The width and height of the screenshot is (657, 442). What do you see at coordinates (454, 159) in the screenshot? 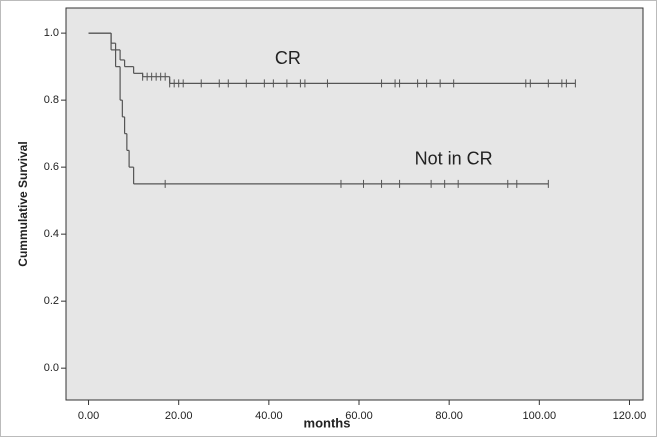
I see `series-label: Not in CR` at bounding box center [454, 159].